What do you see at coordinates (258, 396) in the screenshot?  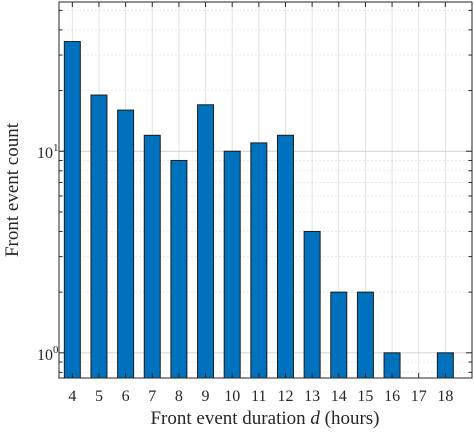 I see `x-tick-label: 11` at bounding box center [258, 396].